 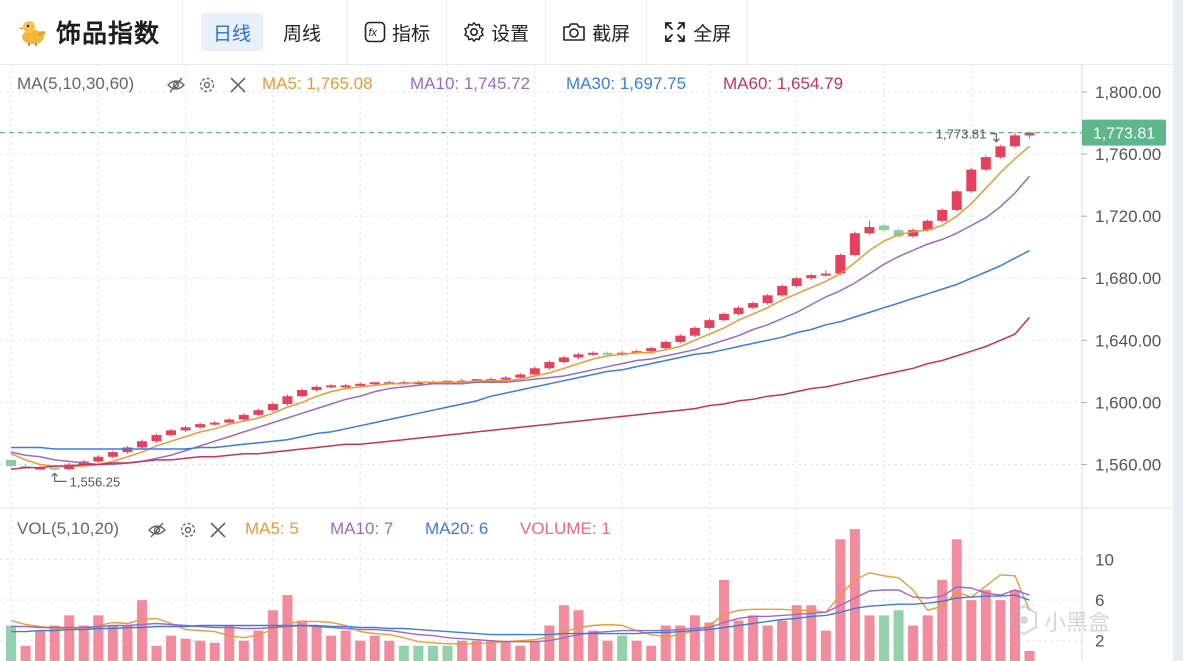 What do you see at coordinates (68, 528) in the screenshot?
I see `volume-indicator-label: VOL(5,10,20)` at bounding box center [68, 528].